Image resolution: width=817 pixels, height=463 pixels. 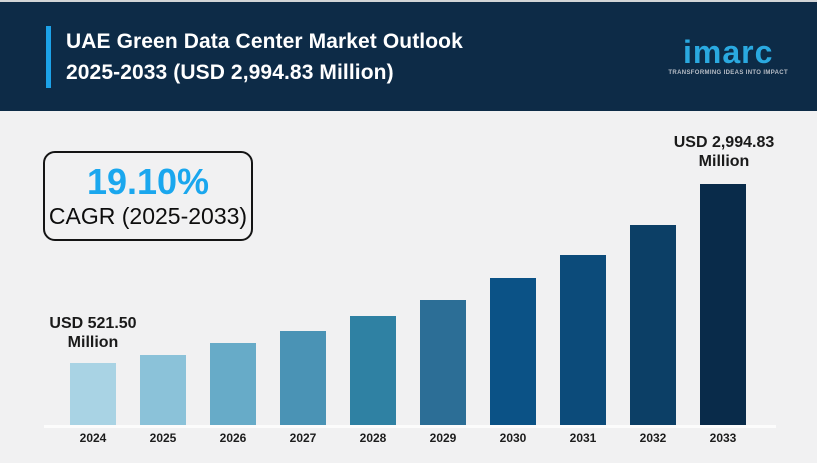 I want to click on cagr-callout-box: 19.10% CAGR (2025-2033), so click(x=148, y=196).